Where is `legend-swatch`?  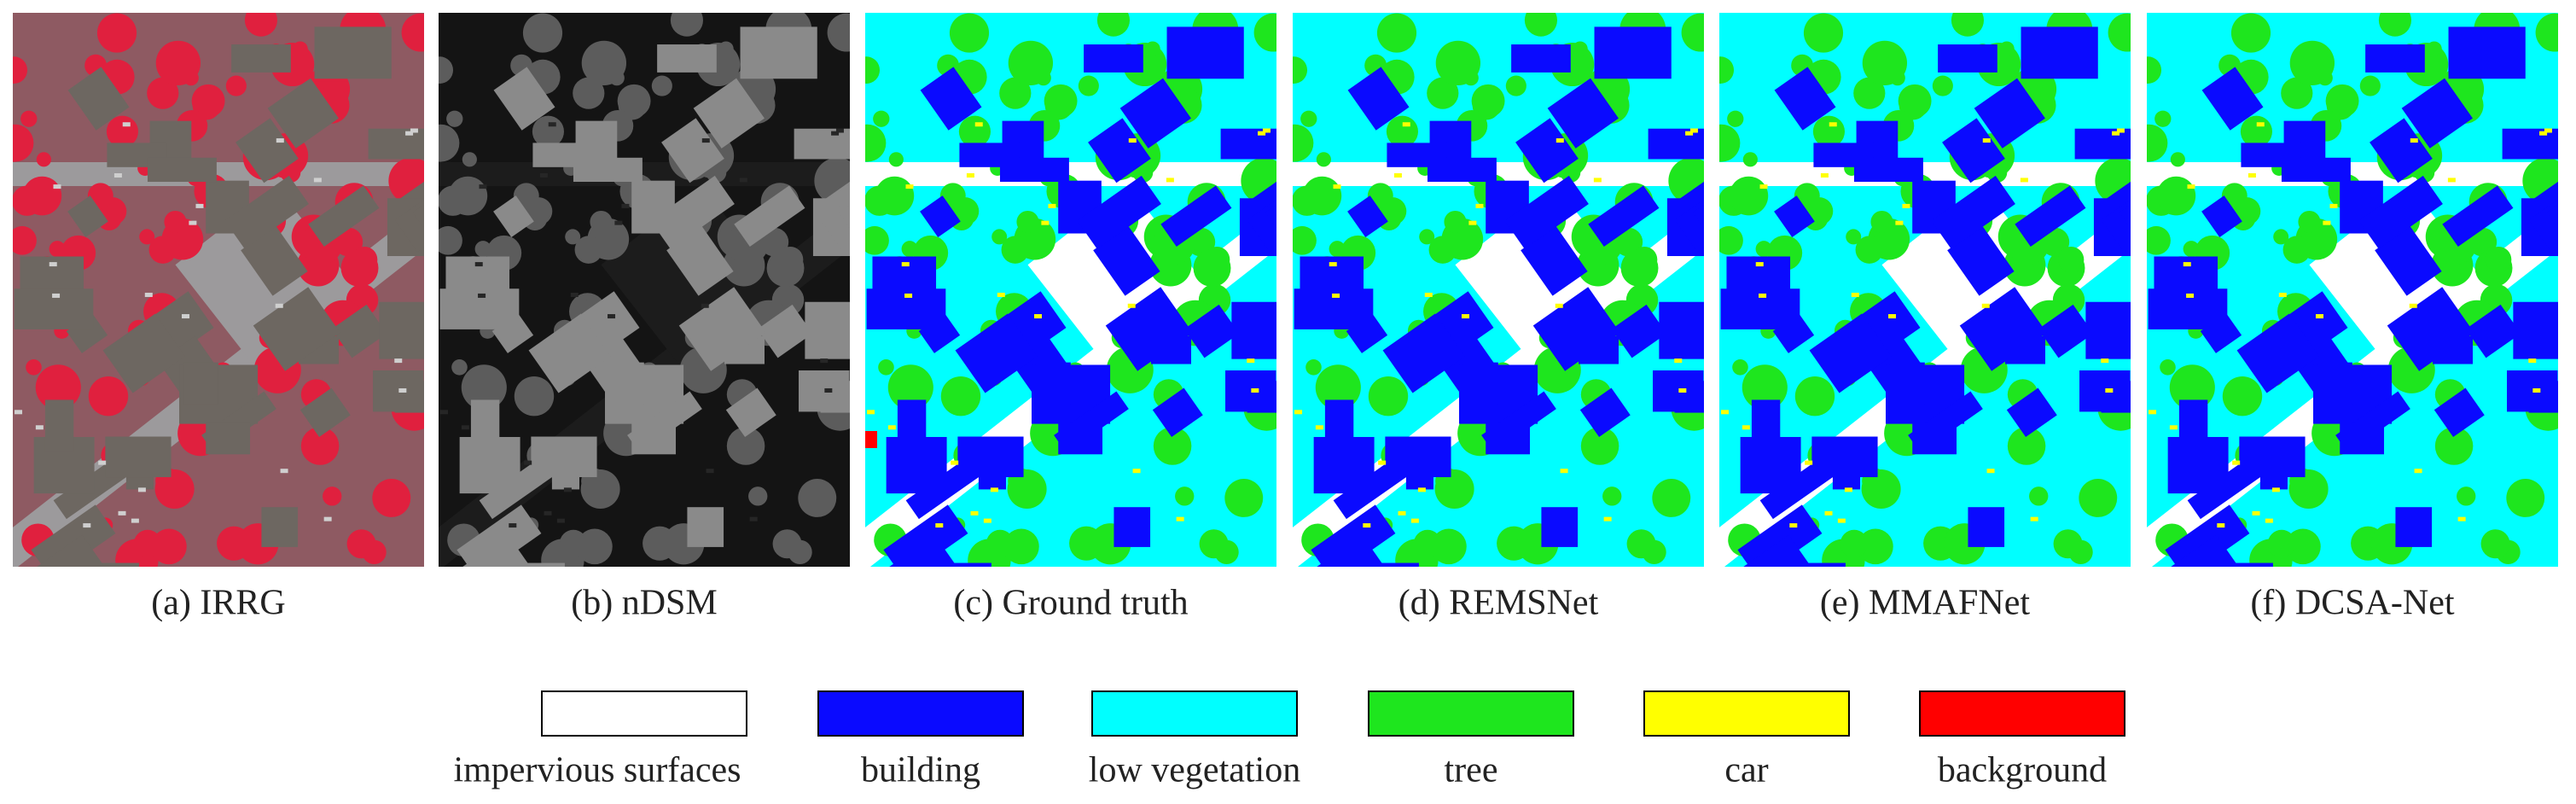
legend-swatch is located at coordinates (2022, 713).